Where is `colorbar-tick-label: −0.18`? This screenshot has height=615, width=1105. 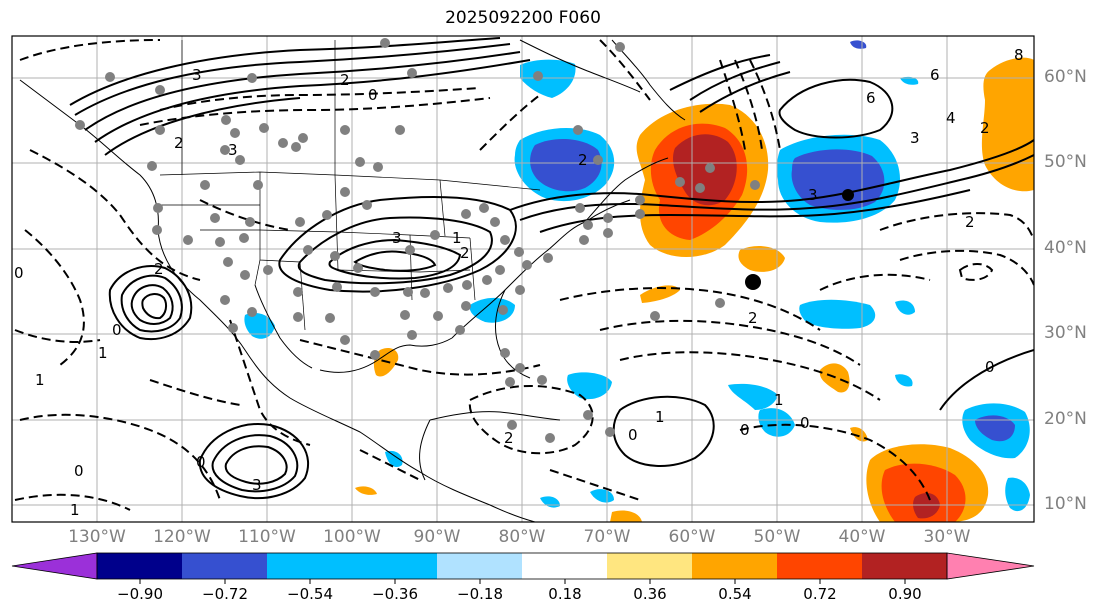 colorbar-tick-label: −0.18 is located at coordinates (480, 594).